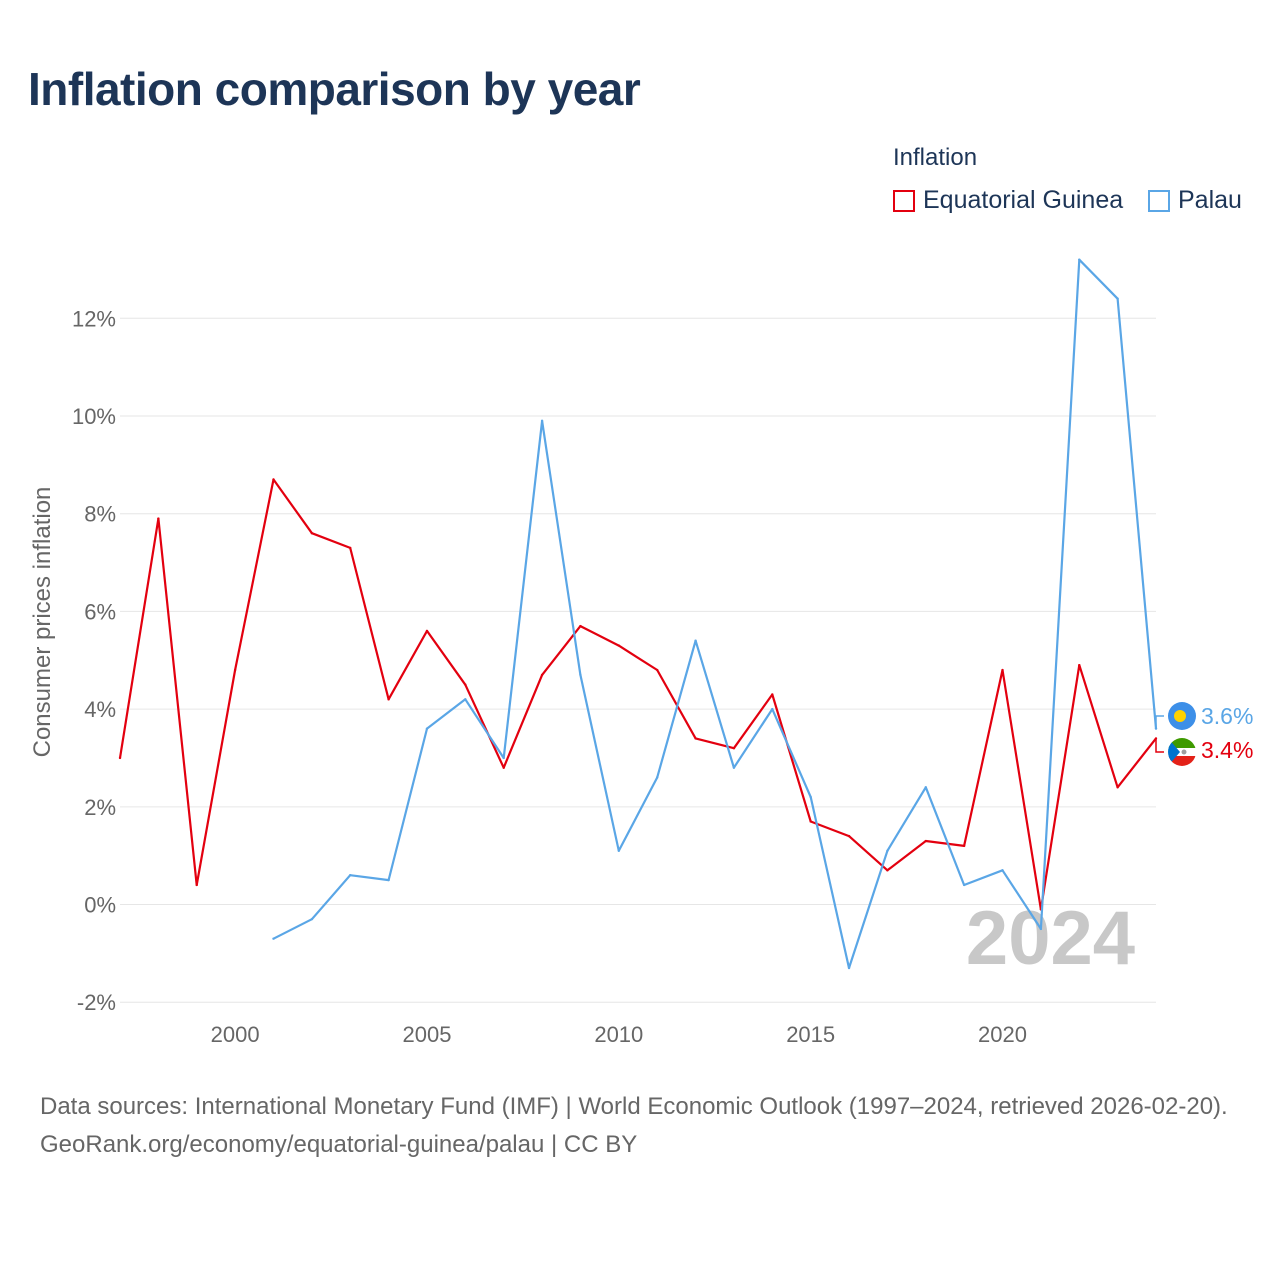  I want to click on flag-triangle, so click(1174, 752).